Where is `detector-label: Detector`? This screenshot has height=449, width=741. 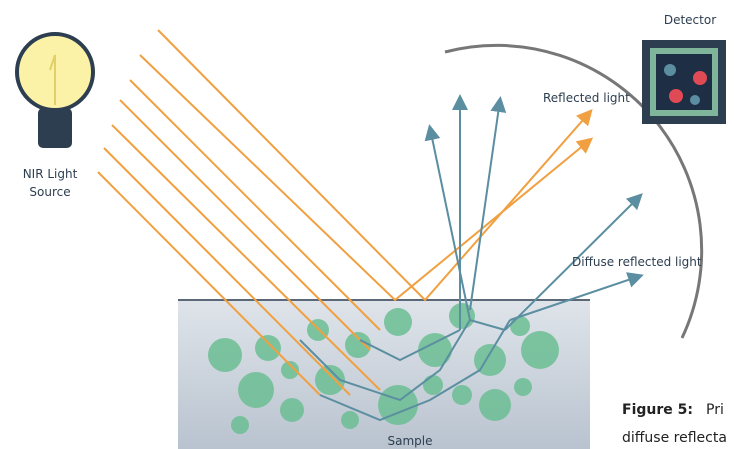
detector-label: Detector is located at coordinates (690, 20).